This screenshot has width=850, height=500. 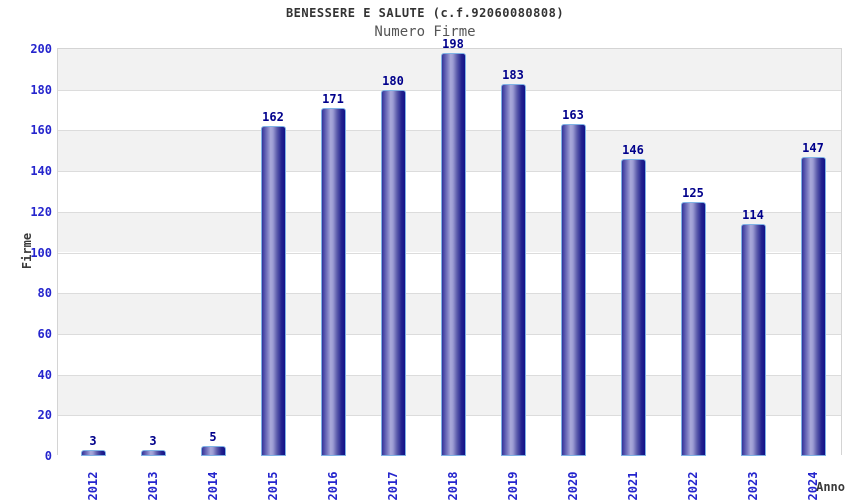 I want to click on bar-value-label: 5, so click(x=213, y=436).